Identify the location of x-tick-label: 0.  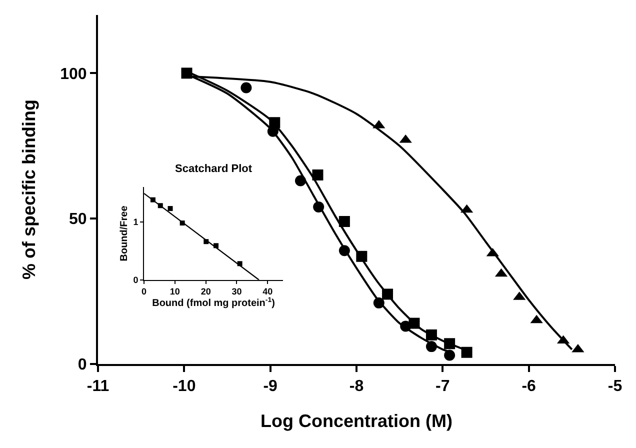
(144, 291).